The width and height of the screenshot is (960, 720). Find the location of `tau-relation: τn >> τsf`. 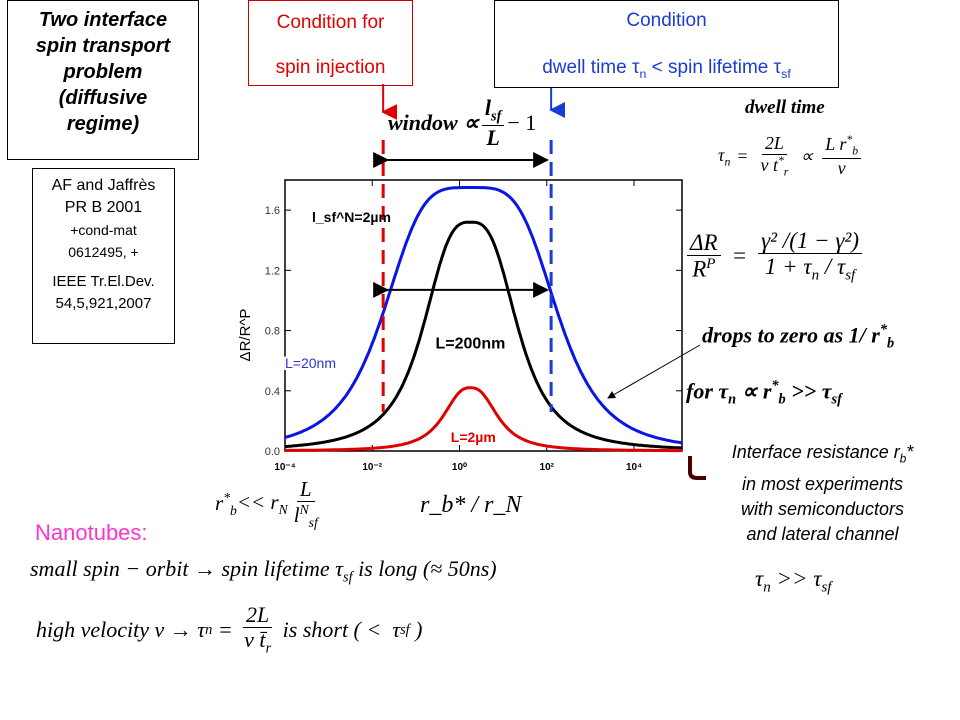

tau-relation: τn >> τsf is located at coordinates (793, 581).